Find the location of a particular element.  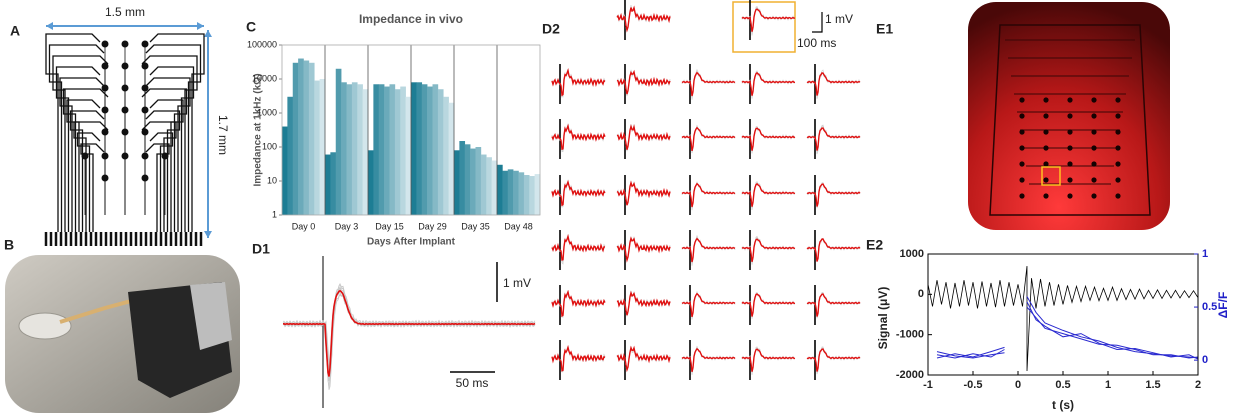

y-tick-label: 1 is located at coordinates (274, 214).